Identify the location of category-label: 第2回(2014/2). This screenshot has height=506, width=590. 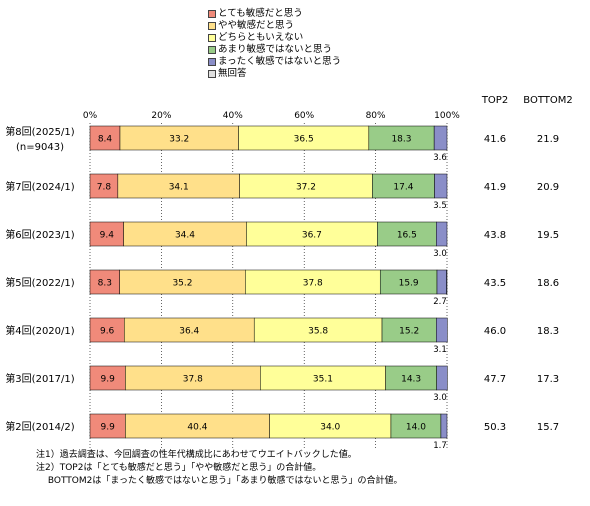
(39, 426).